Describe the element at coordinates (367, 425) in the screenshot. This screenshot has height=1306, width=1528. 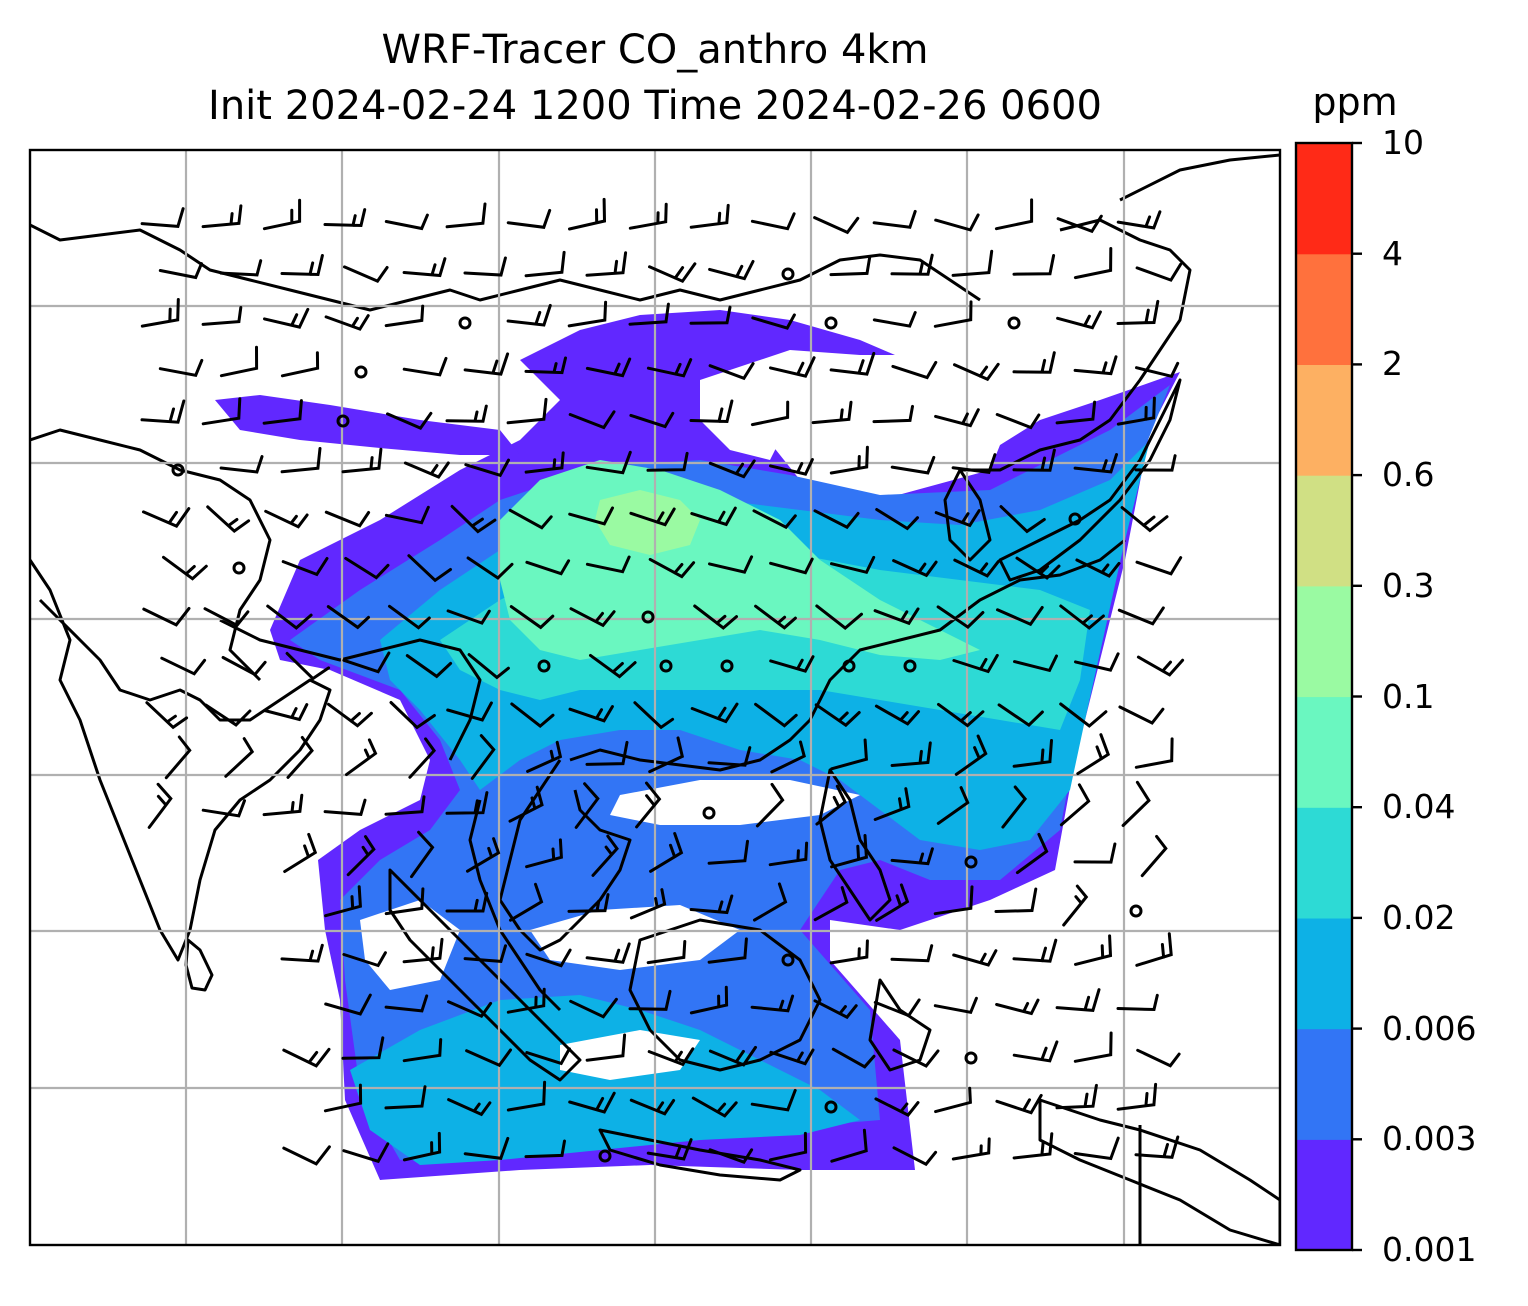
I see `plume-west-arm` at that location.